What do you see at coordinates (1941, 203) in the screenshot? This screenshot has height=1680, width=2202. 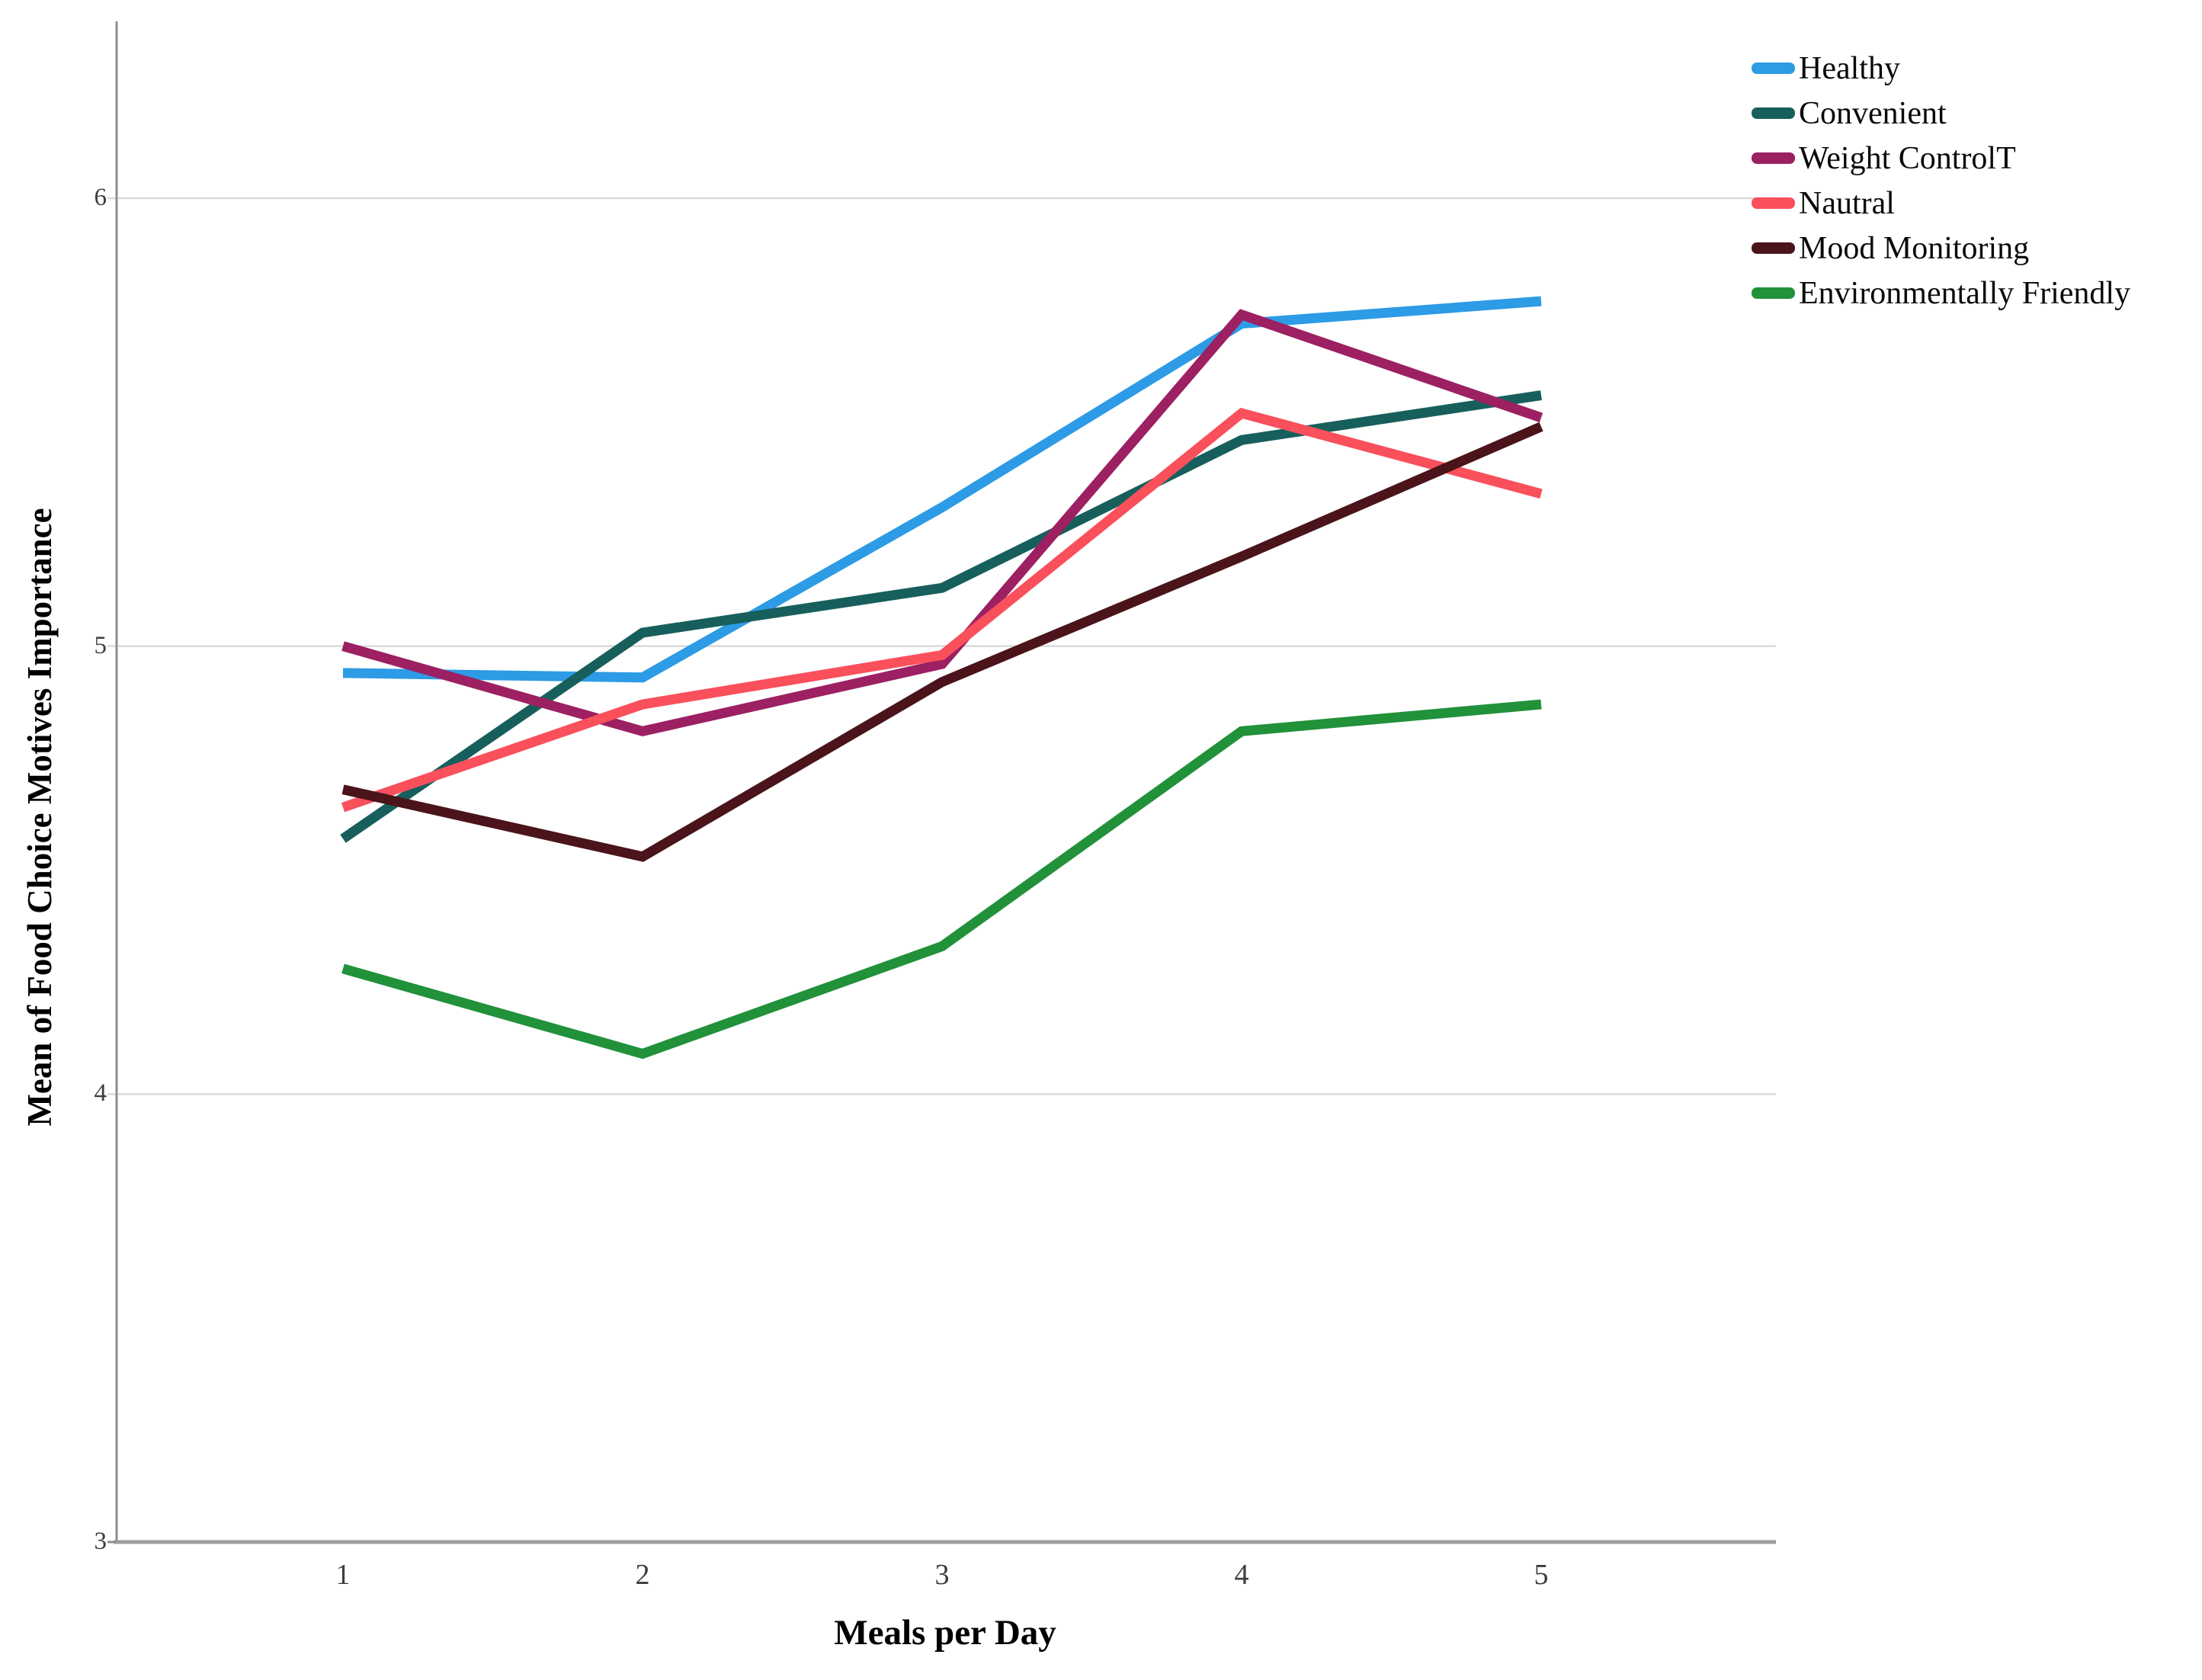 I see `legend-item: Nautral` at bounding box center [1941, 203].